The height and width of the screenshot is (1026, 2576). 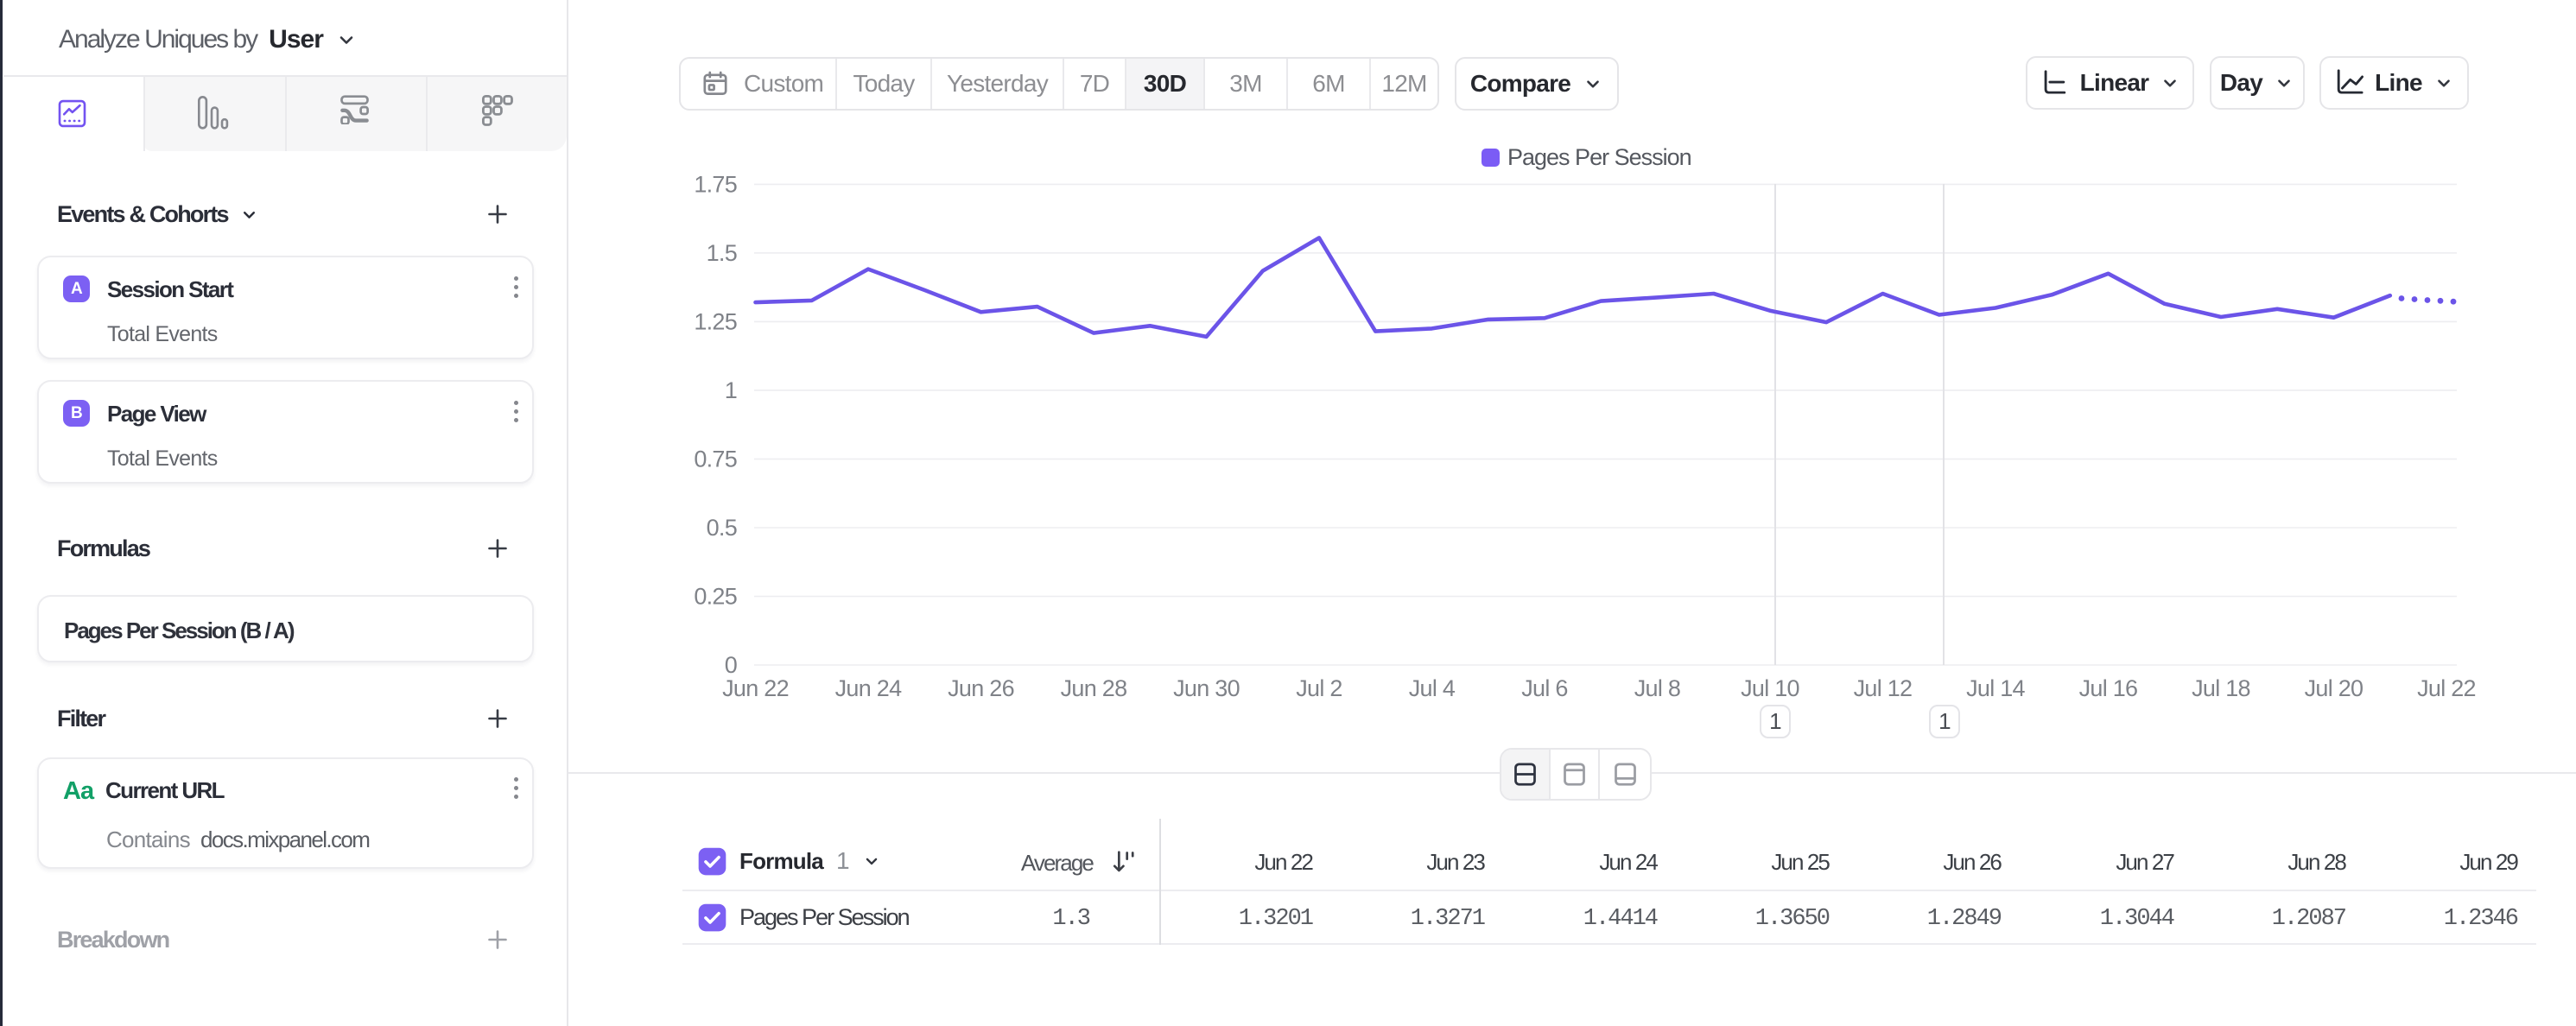 I want to click on svg-text: Jun 26, so click(x=981, y=688).